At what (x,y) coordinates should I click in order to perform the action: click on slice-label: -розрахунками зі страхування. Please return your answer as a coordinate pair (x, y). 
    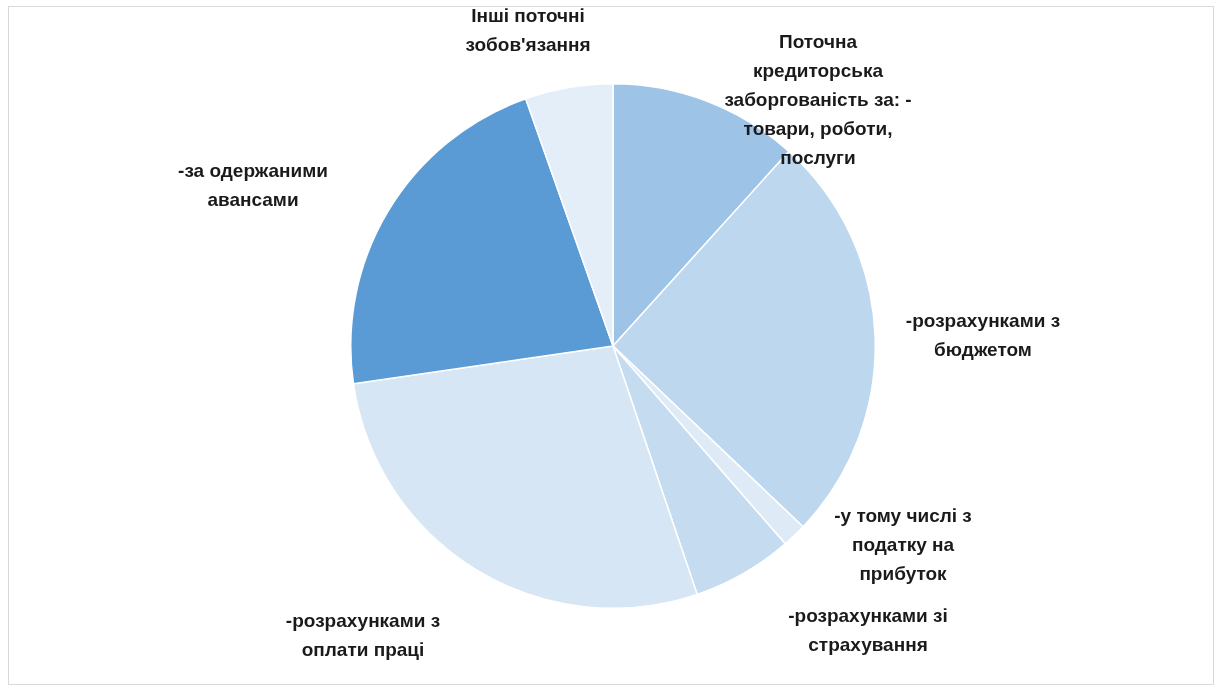
    Looking at the image, I should click on (868, 629).